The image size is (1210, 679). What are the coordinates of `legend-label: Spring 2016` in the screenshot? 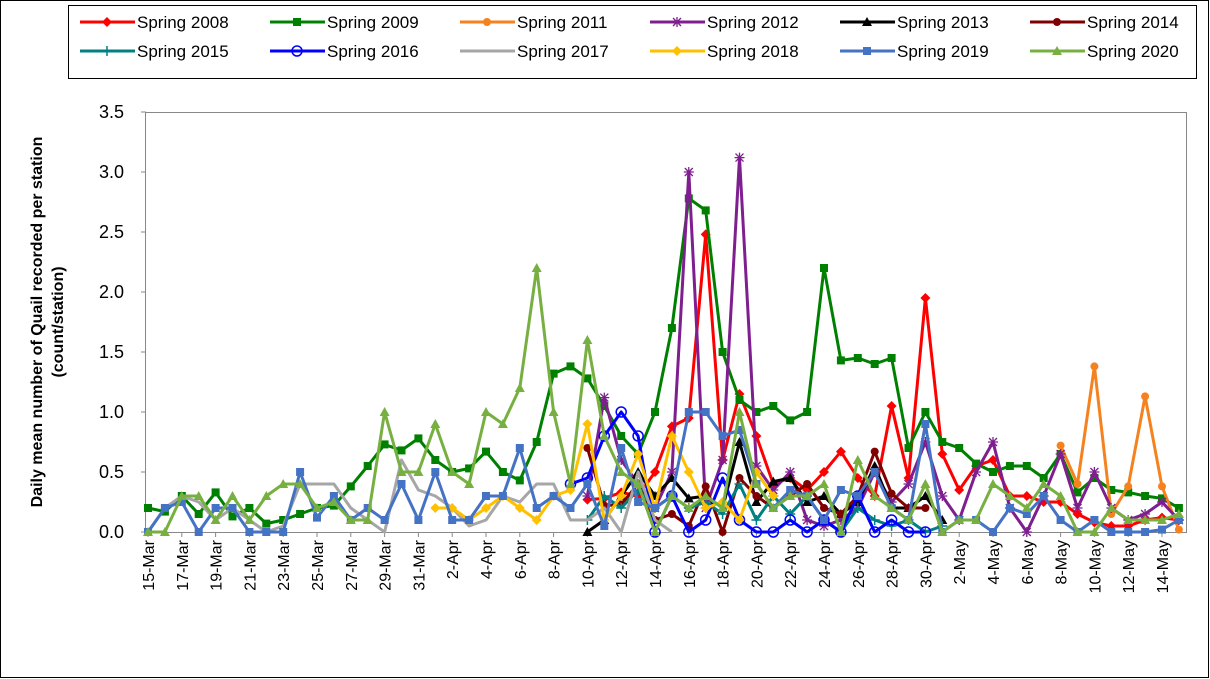 It's located at (373, 51).